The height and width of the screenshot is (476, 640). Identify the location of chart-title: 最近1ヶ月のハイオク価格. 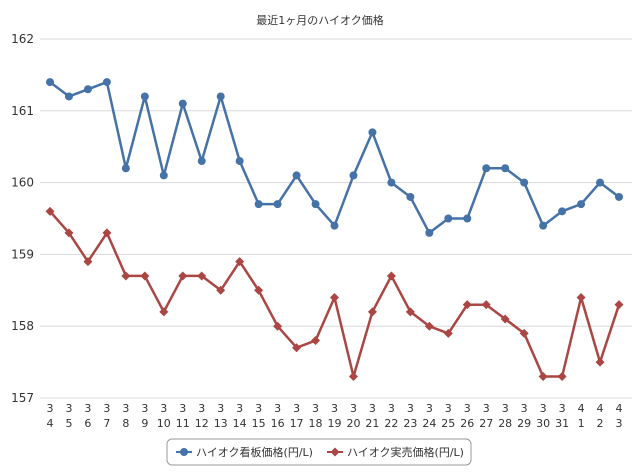
(320, 20).